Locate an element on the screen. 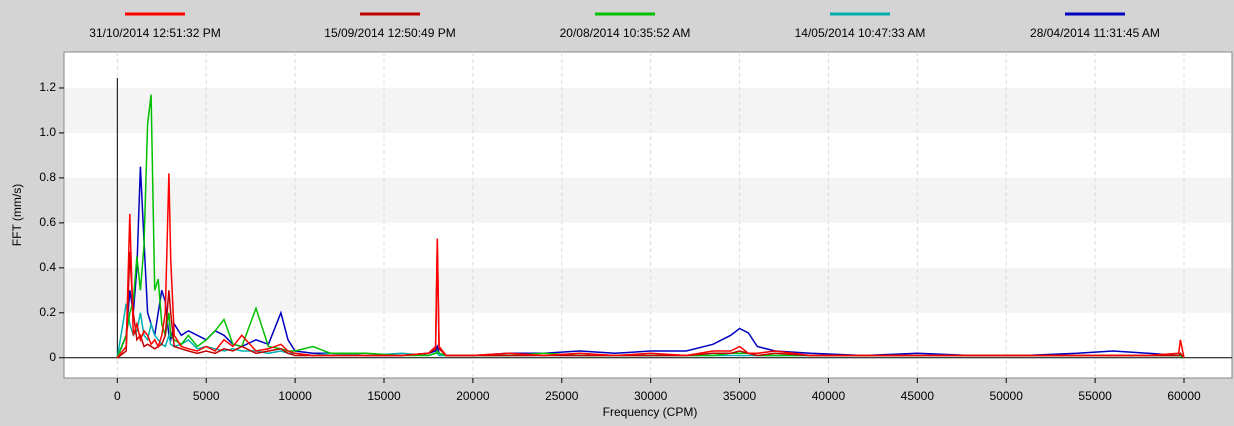 The image size is (1234, 426). x-tick-label: 50000 is located at coordinates (1007, 396).